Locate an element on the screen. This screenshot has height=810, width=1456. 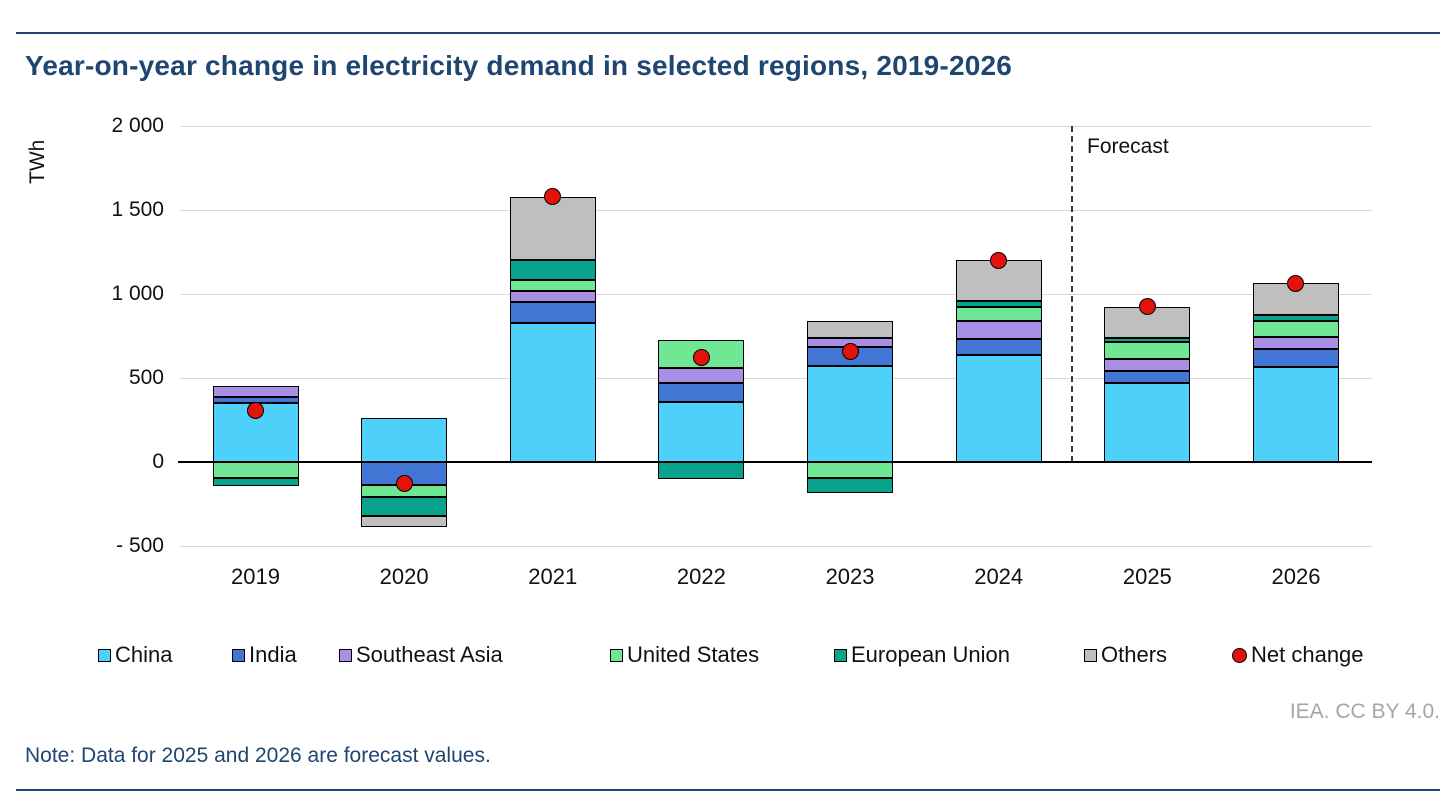
legend-swatch-european-union-square-icon is located at coordinates (840, 655).